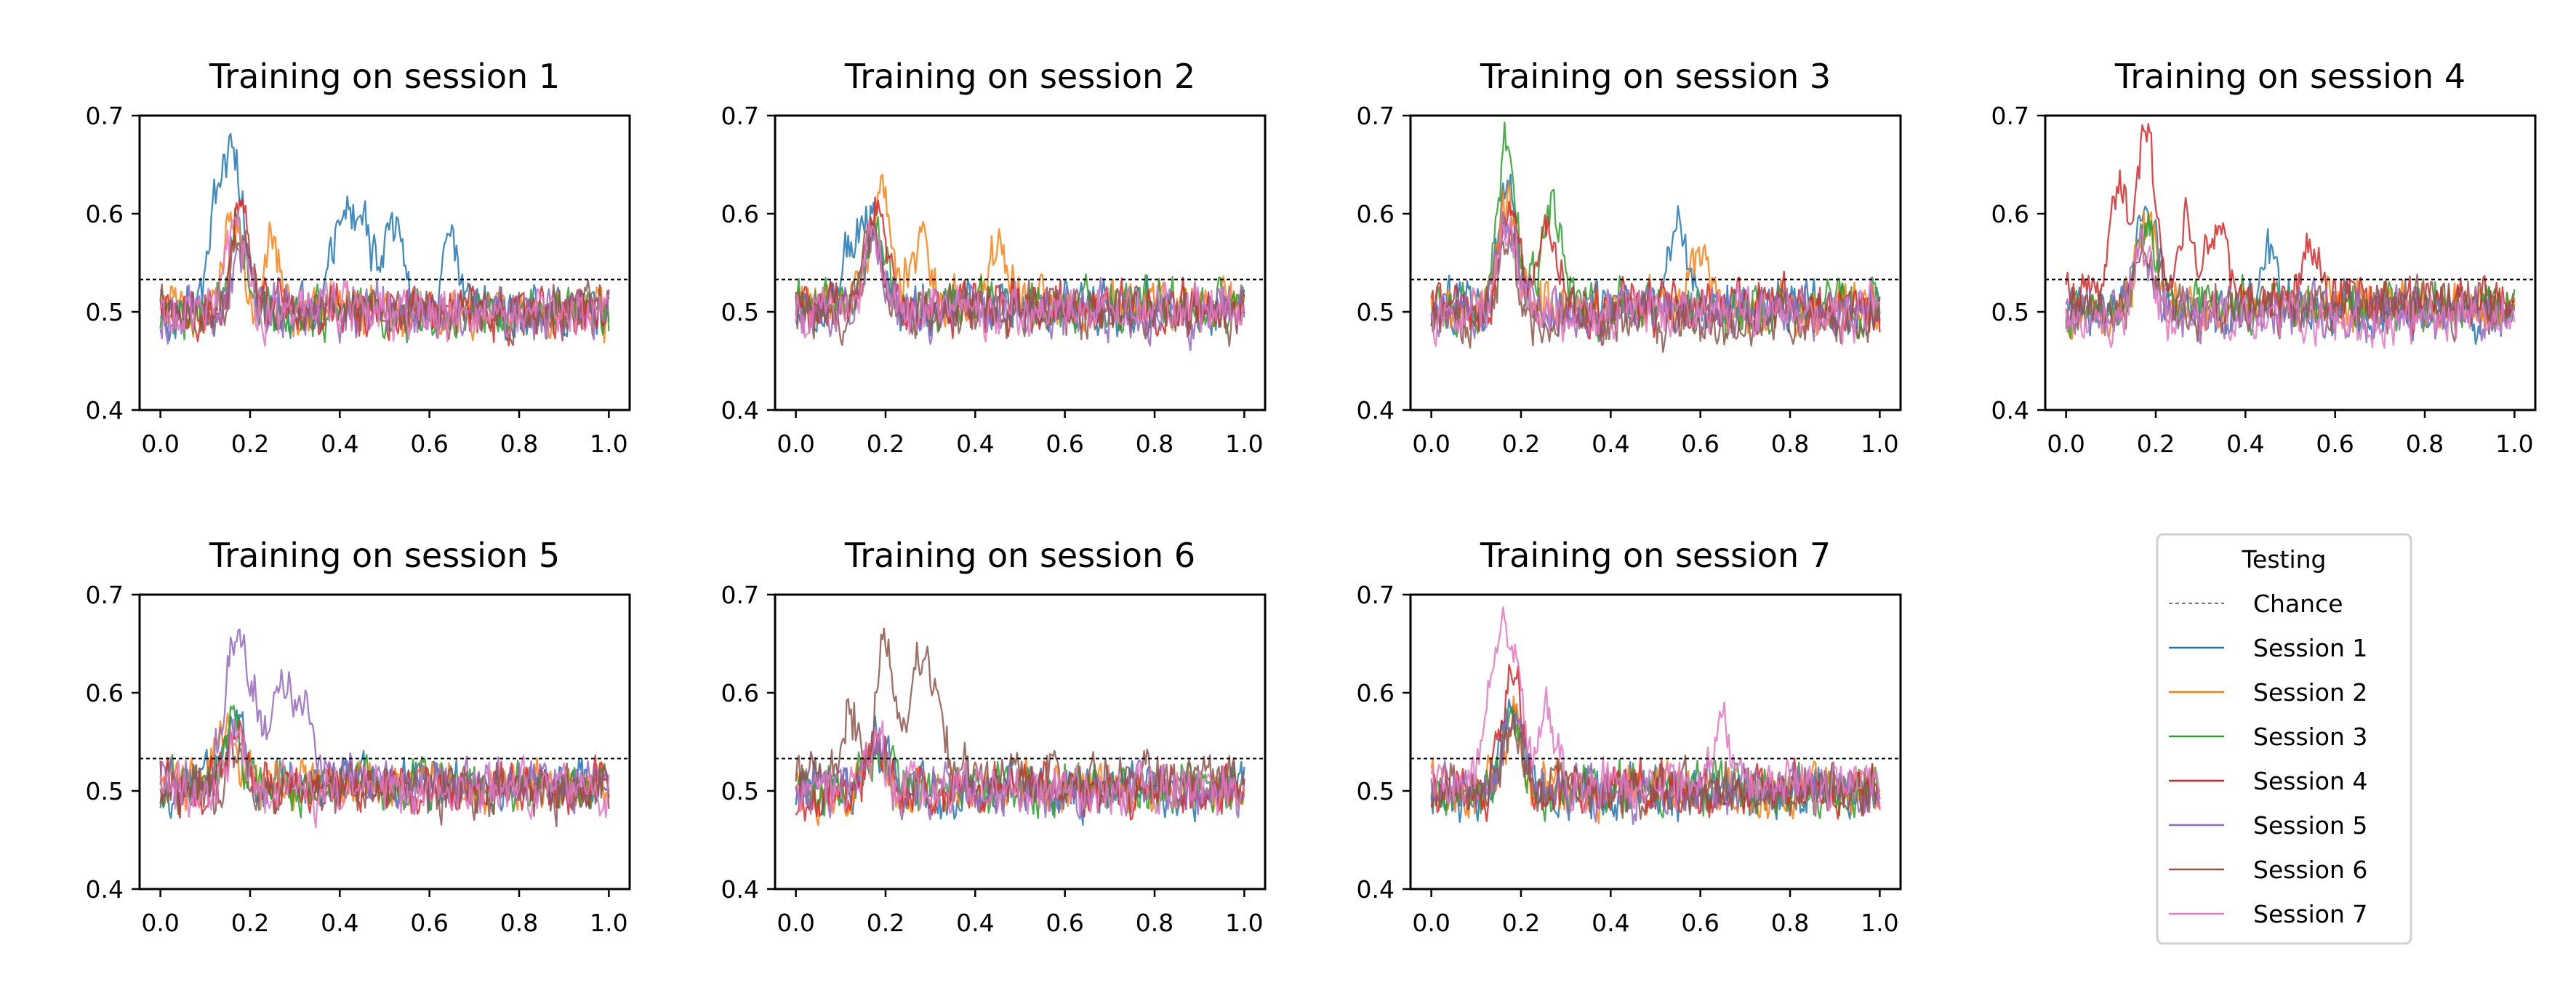 This screenshot has width=2576, height=1001. I want to click on legend-label: Session 6, so click(2310, 870).